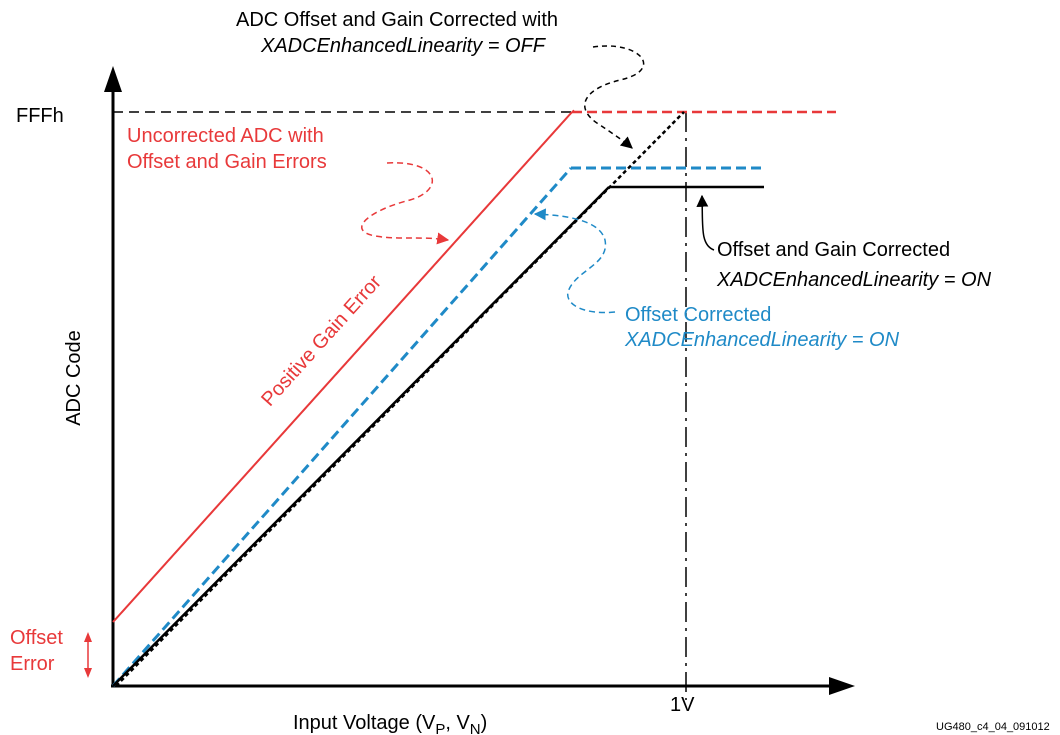 The width and height of the screenshot is (1060, 735). What do you see at coordinates (403, 46) in the screenshot?
I see `adc-offset-gain-label-line2: XADCEnhancedLinearity = OFF` at bounding box center [403, 46].